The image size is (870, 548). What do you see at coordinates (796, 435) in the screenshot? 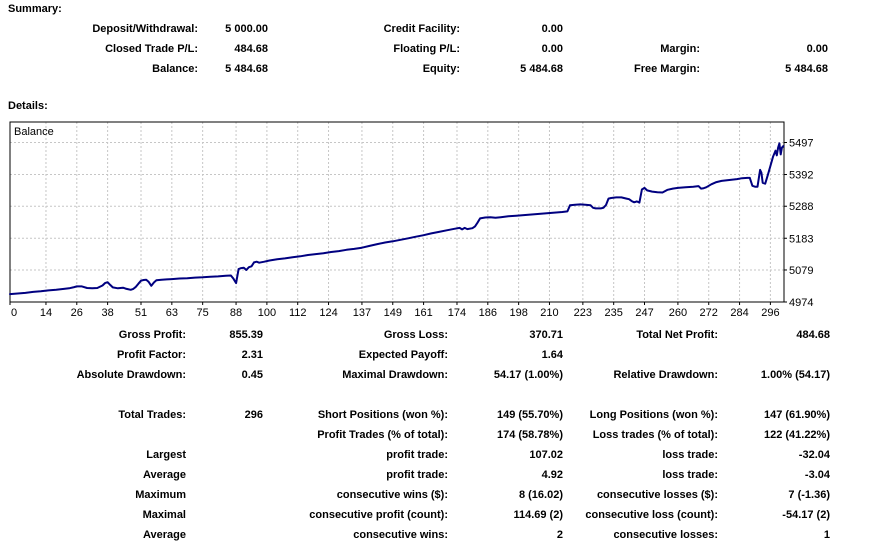
I see `stat-value: 122 (41.22%)` at bounding box center [796, 435].